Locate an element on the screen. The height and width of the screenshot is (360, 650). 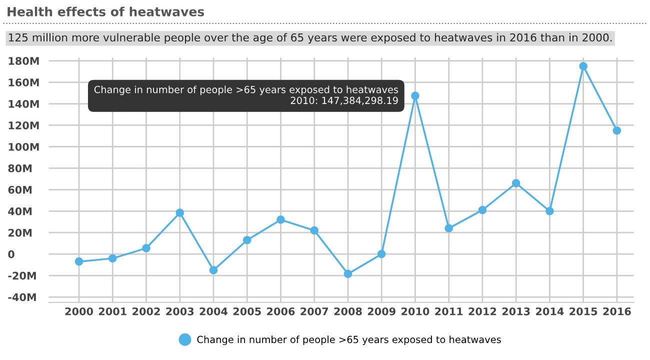
x-tick-label: 2011 is located at coordinates (449, 311).